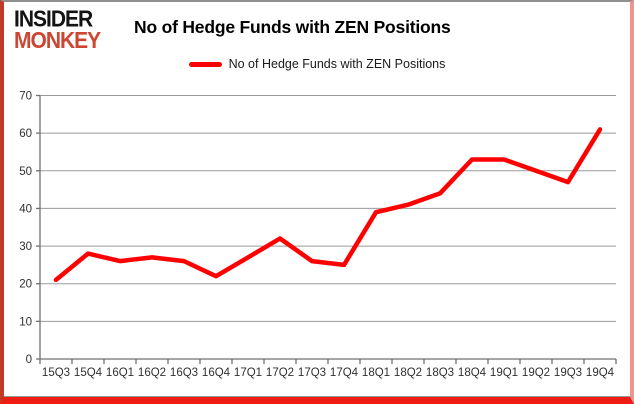 This screenshot has height=404, width=634. What do you see at coordinates (248, 373) in the screenshot?
I see `x-axis-label: 17Q1` at bounding box center [248, 373].